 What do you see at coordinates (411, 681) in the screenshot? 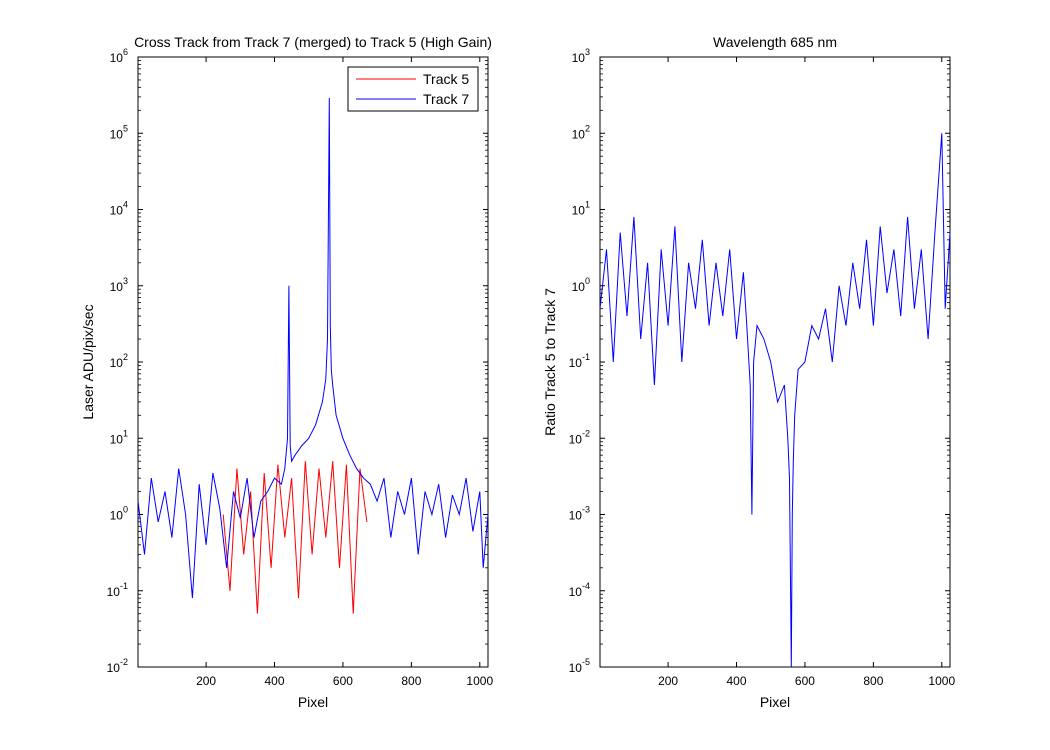
I see `left-x-tick-label: 800` at bounding box center [411, 681].